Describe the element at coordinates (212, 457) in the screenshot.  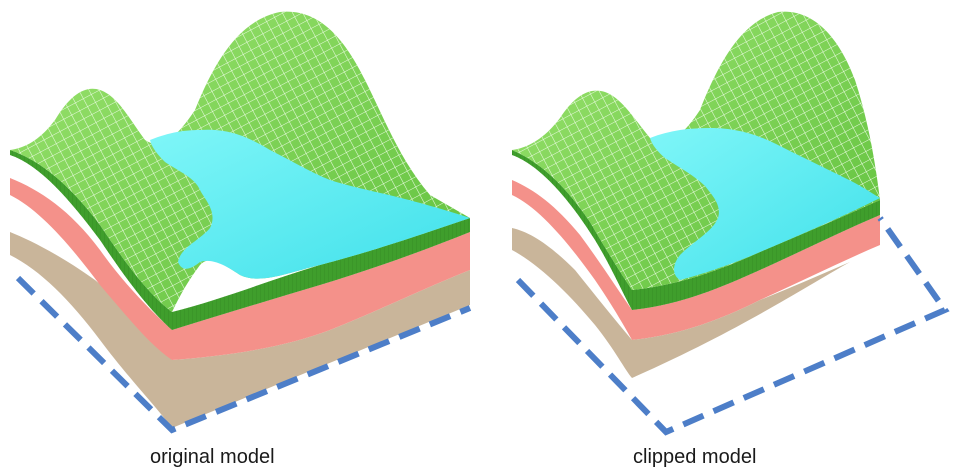
I see `caption-original-model: original model` at that location.